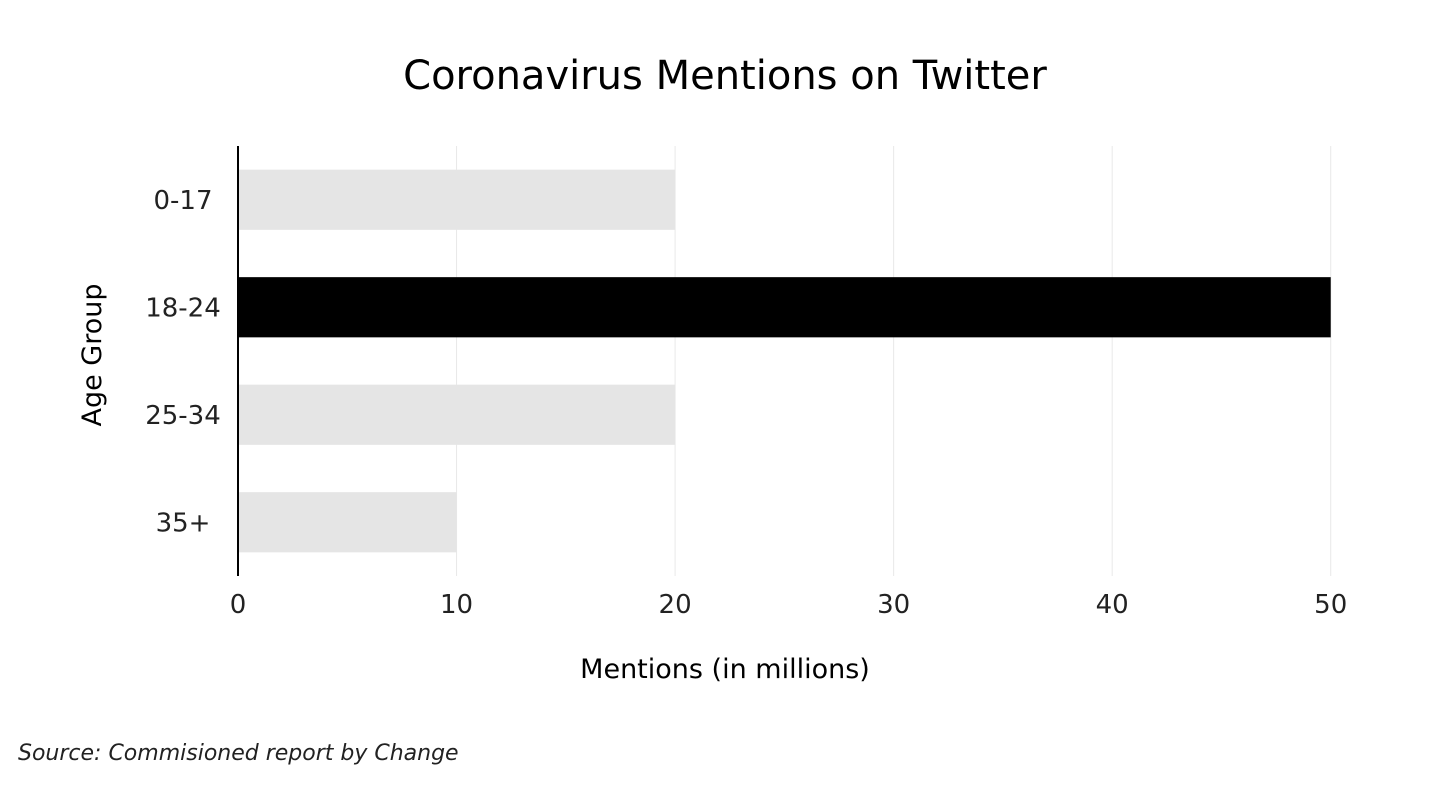 The image size is (1450, 787). I want to click on chart-title: Coronavirus Mentions on Twitter, so click(725, 76).